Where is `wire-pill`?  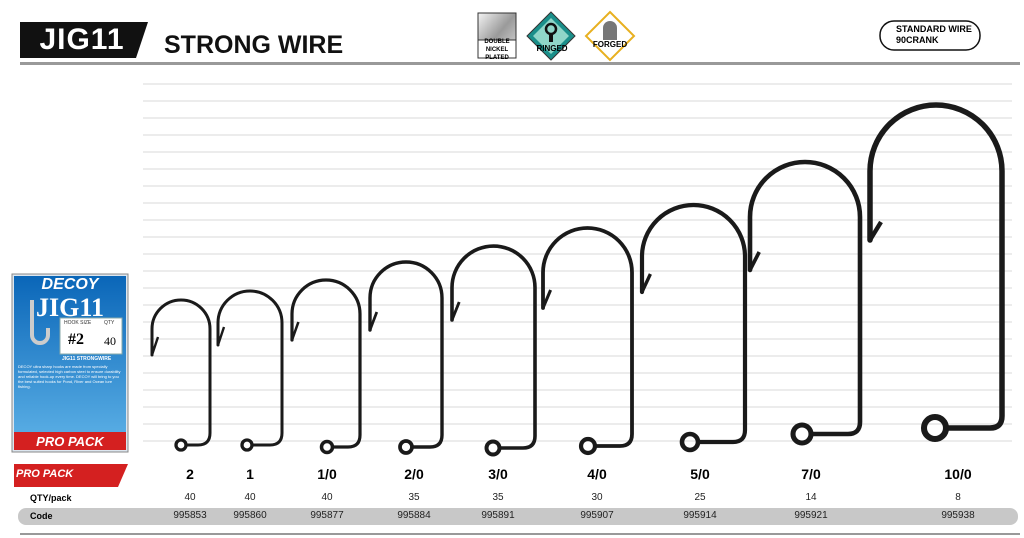
wire-pill is located at coordinates (930, 35).